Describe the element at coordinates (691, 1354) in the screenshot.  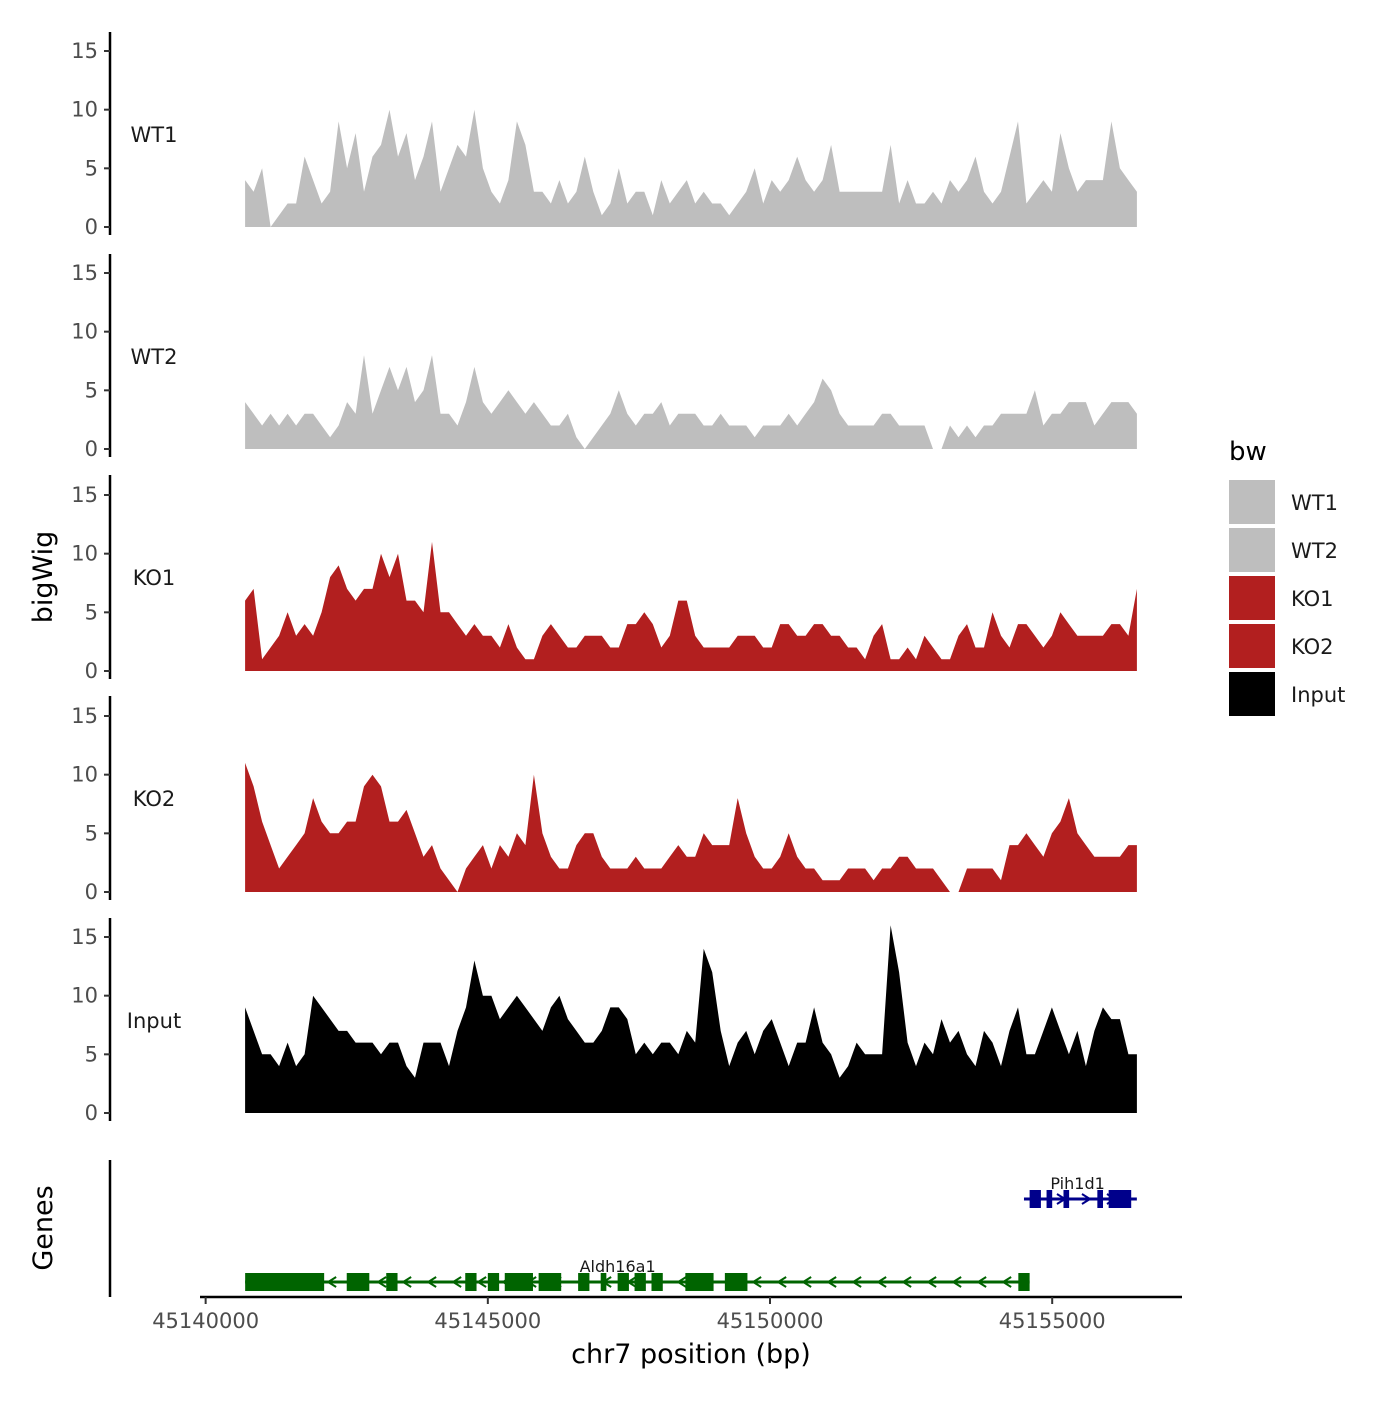
I see `x-axis-title: chr7 position (bp)` at that location.